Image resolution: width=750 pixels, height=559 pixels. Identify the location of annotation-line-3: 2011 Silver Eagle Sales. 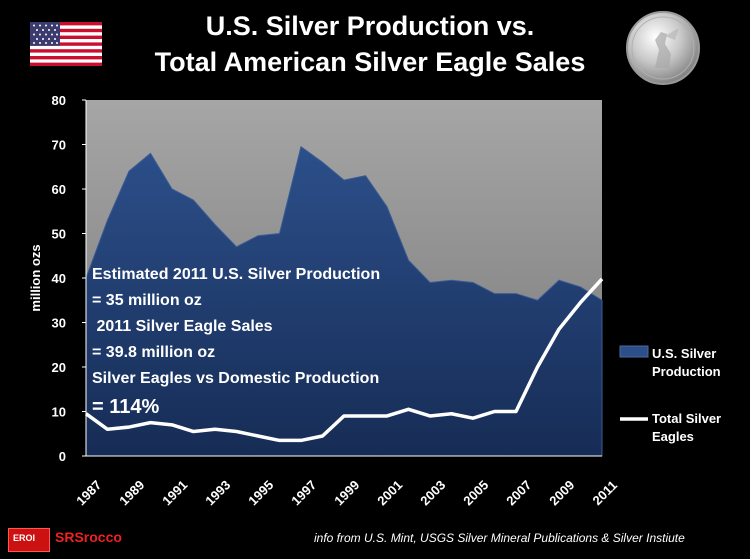
(182, 326).